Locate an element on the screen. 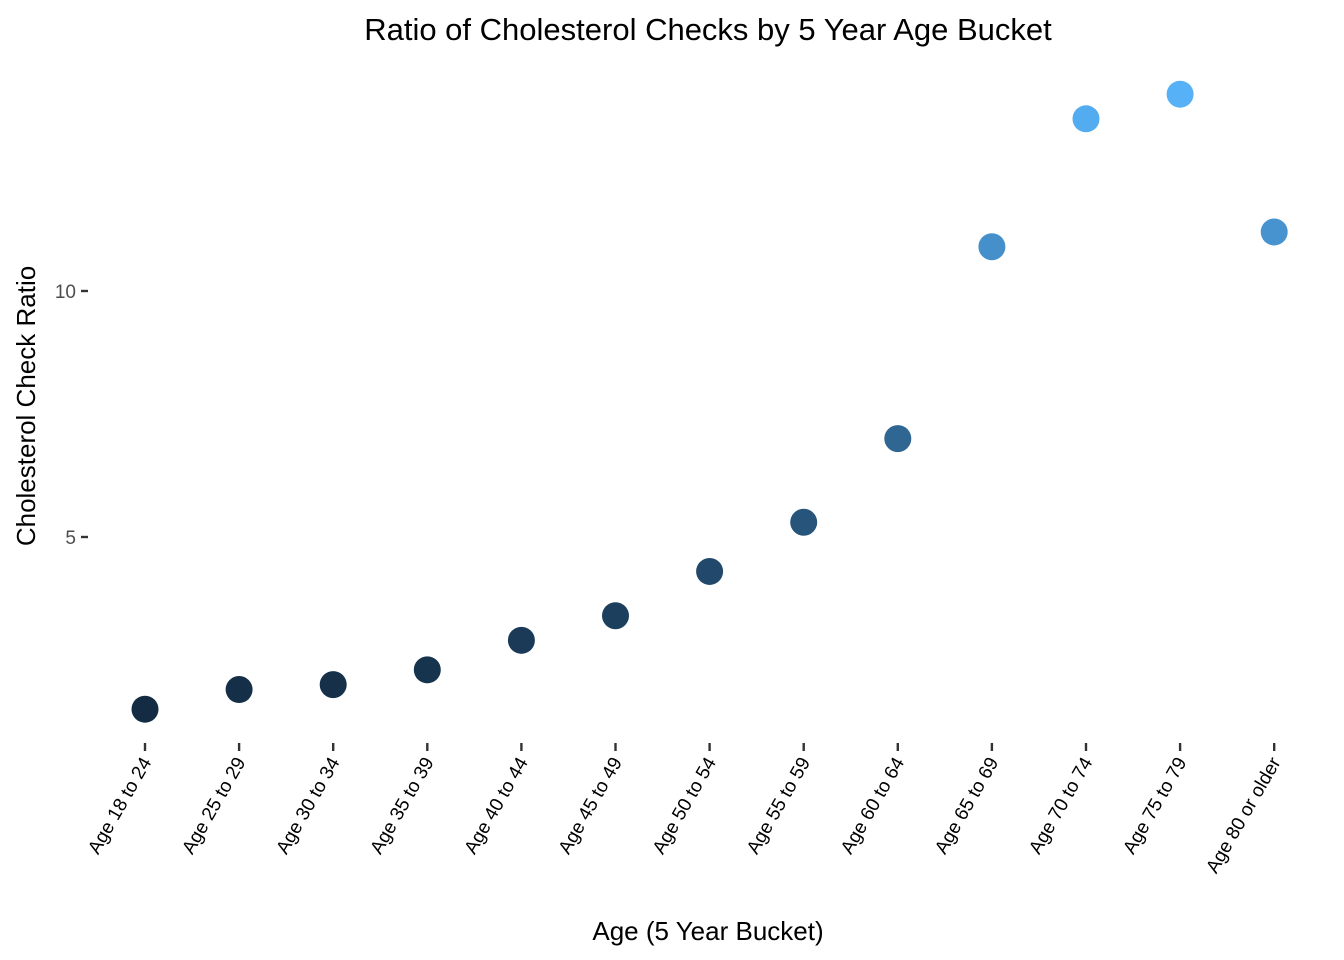  x-tick-label: Age 18 to 24 is located at coordinates (120, 806).